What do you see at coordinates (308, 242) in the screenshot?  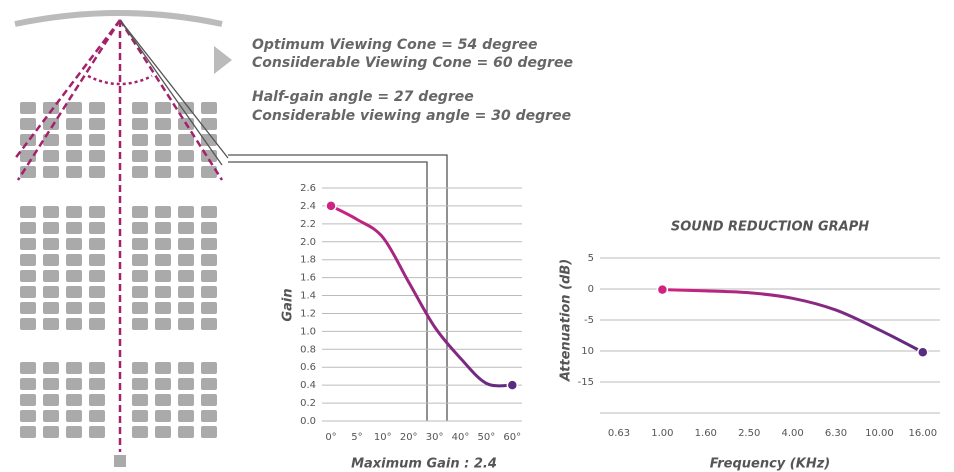 I see `y-tick-label: 2.0` at bounding box center [308, 242].